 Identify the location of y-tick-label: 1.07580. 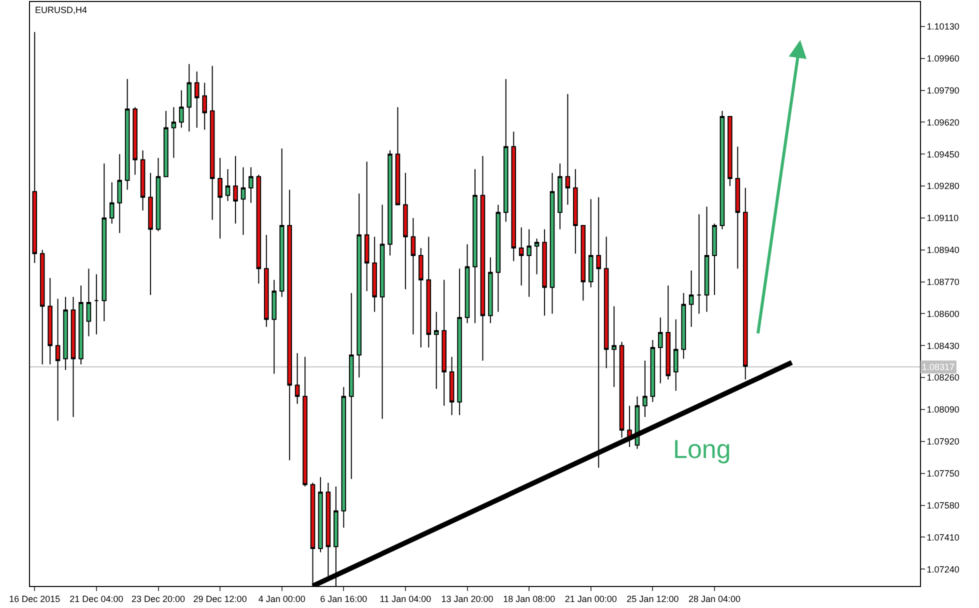
(943, 505).